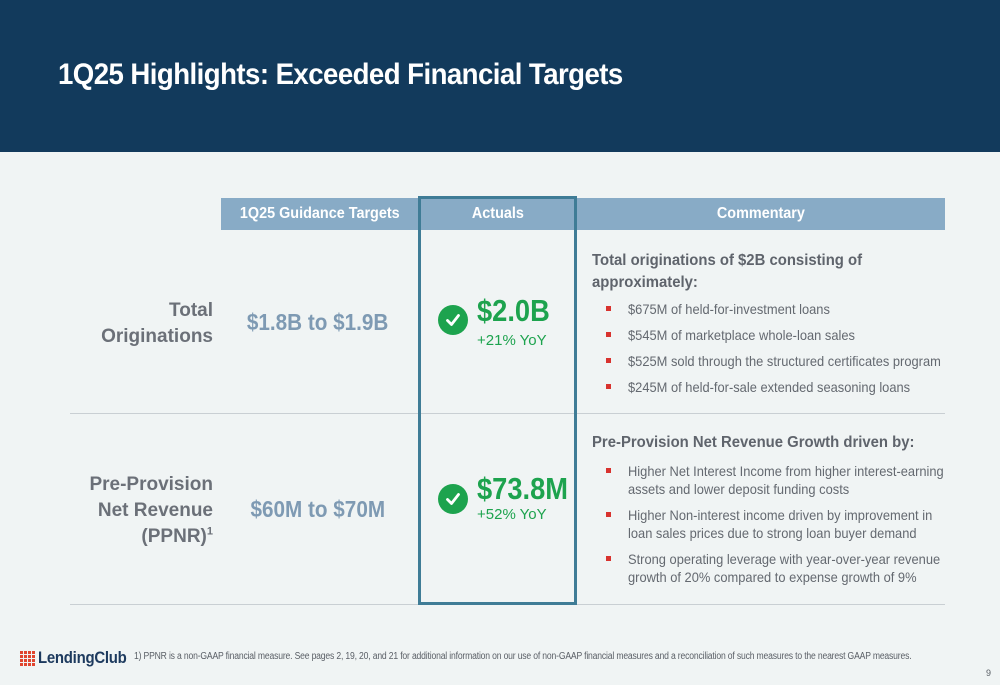 This screenshot has width=1000, height=685. What do you see at coordinates (645, 282) in the screenshot?
I see `commentary-heading-line: approximately:` at bounding box center [645, 282].